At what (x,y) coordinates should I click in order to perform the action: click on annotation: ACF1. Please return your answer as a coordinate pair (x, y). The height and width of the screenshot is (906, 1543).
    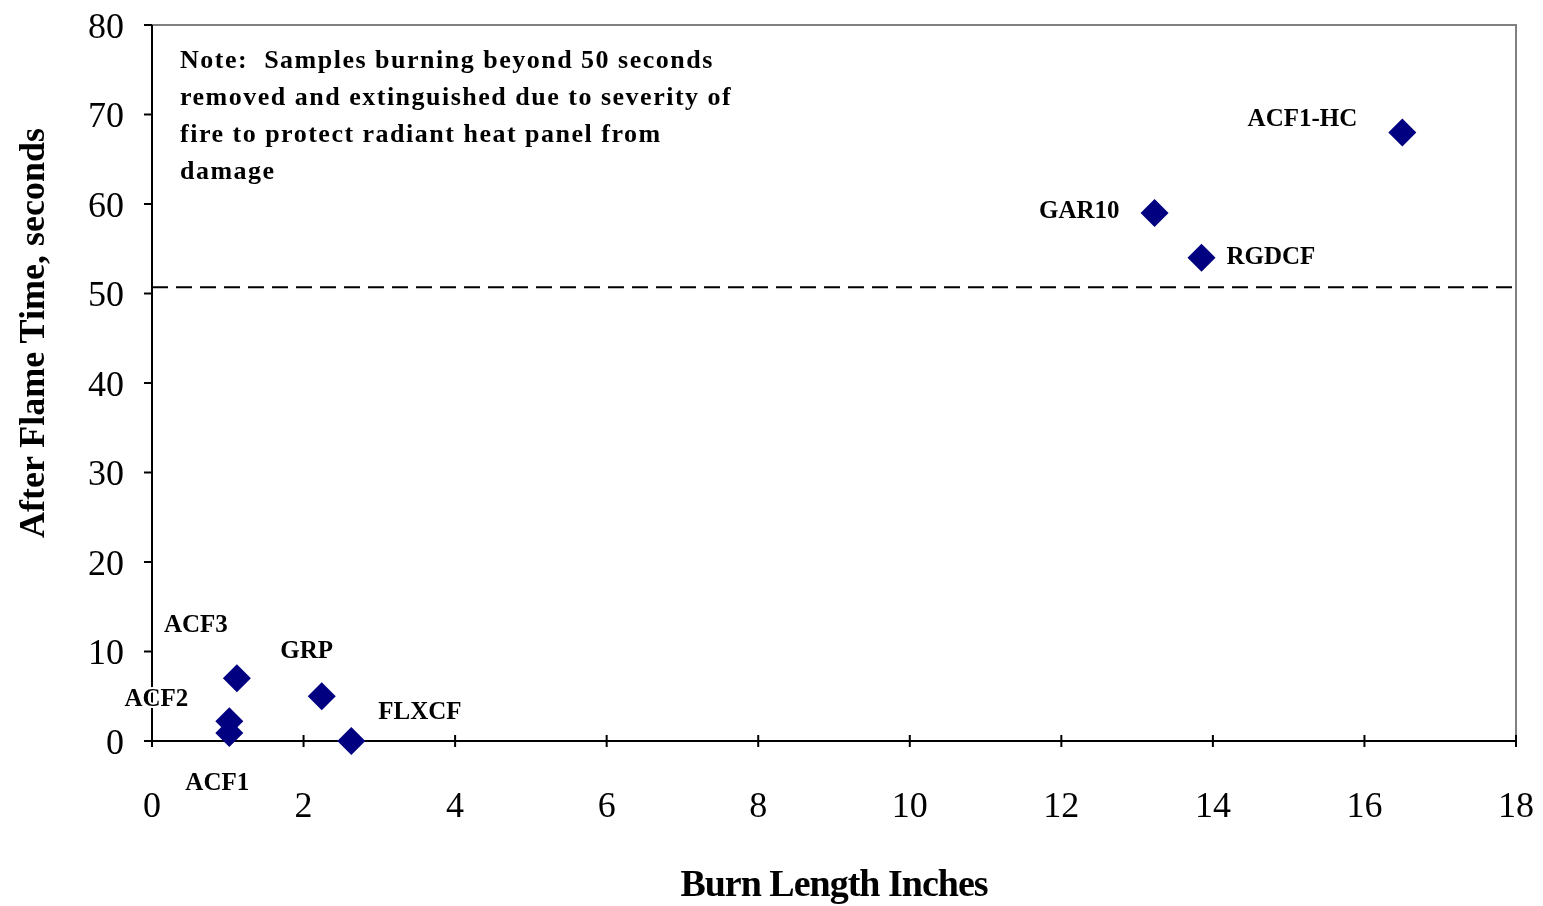
    Looking at the image, I should click on (217, 781).